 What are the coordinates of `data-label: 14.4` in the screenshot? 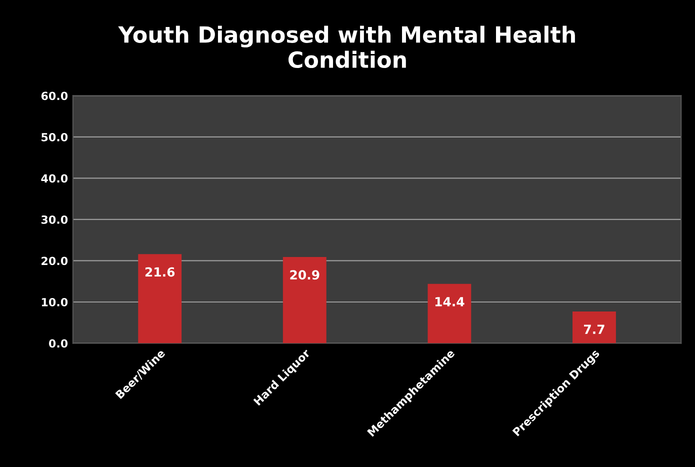 It's located at (449, 301).